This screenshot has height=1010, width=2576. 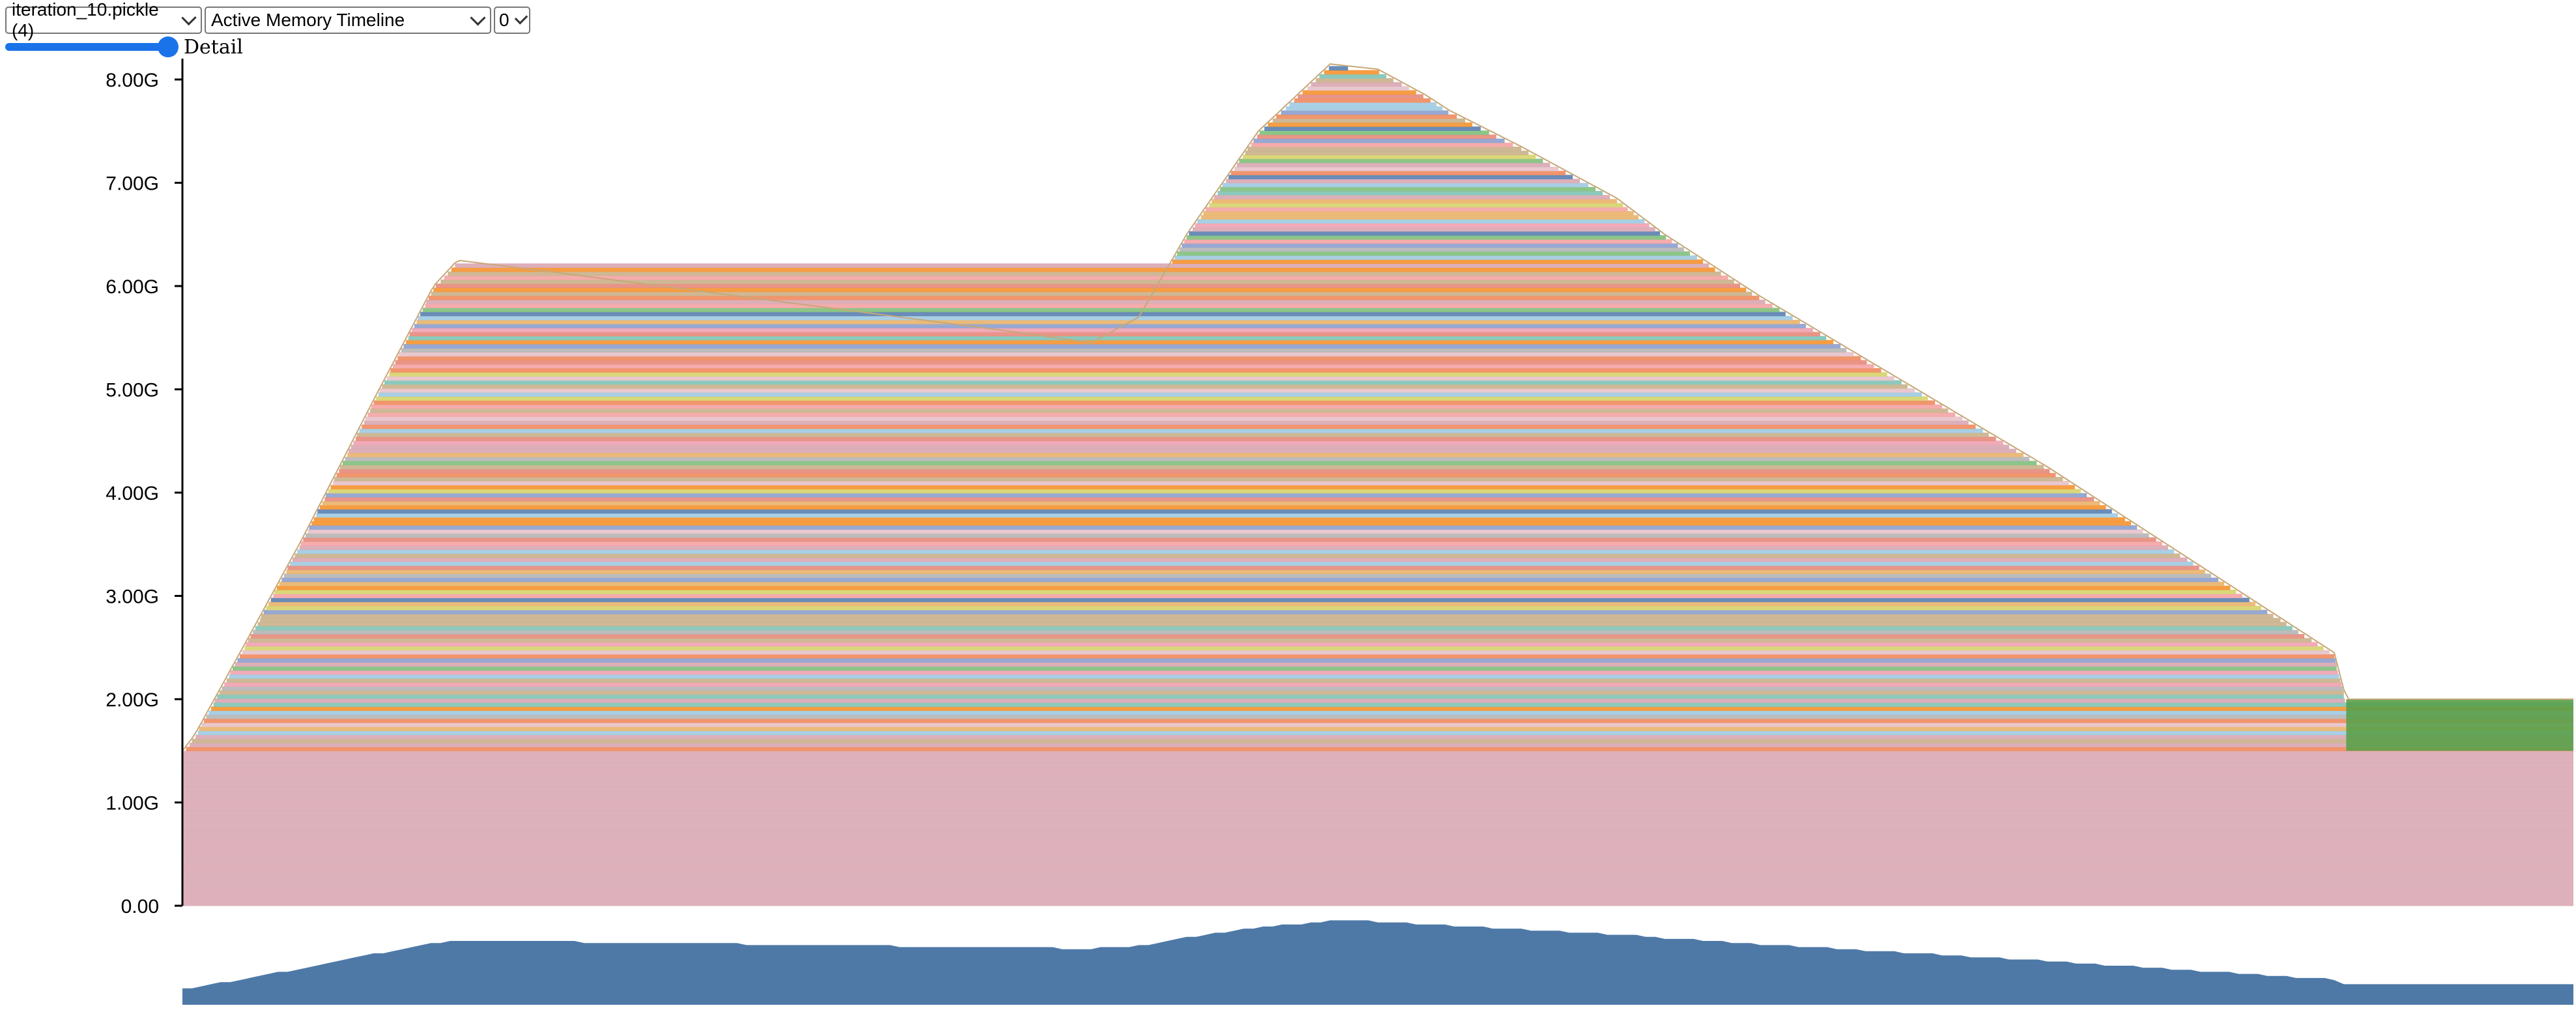 What do you see at coordinates (348, 20) in the screenshot?
I see `view-select: Active Memory Timeline` at bounding box center [348, 20].